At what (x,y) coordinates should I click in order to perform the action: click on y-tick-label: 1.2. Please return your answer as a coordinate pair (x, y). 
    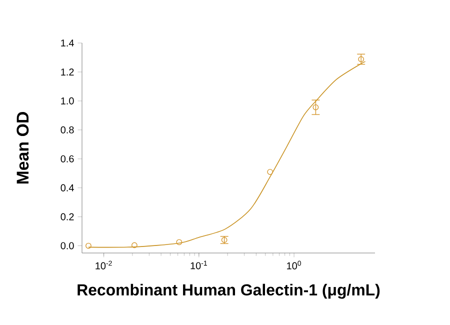
    Looking at the image, I should click on (67, 72).